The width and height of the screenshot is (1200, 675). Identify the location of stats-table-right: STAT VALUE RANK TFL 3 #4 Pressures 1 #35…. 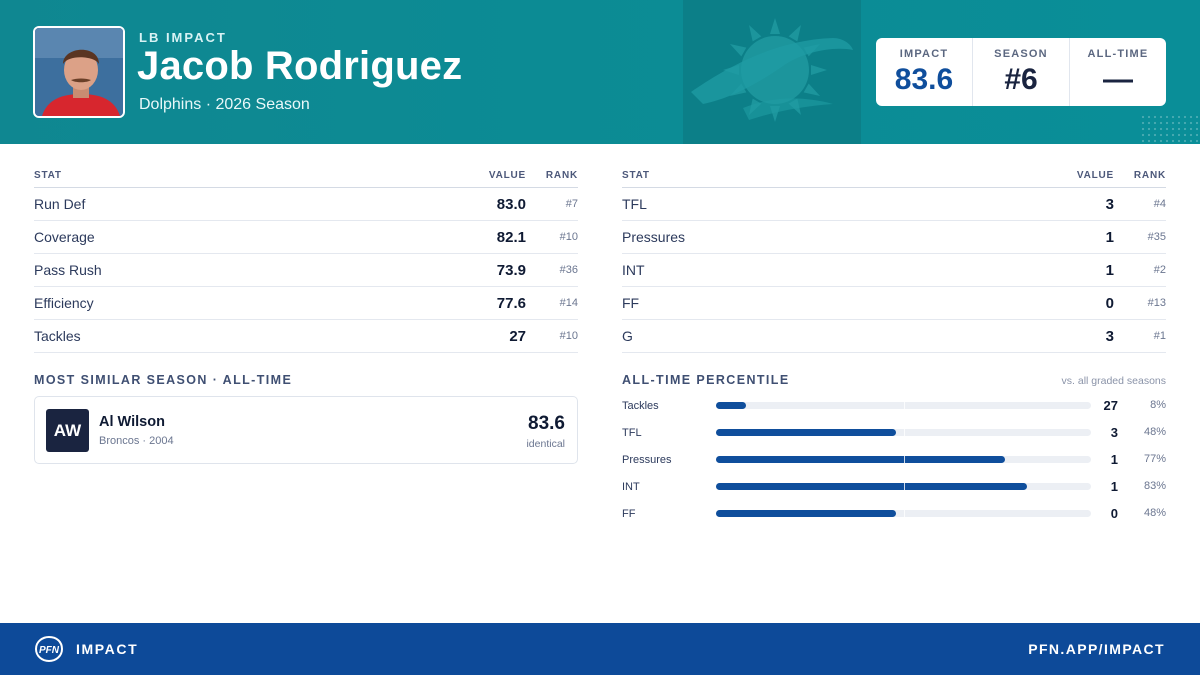
(894, 258).